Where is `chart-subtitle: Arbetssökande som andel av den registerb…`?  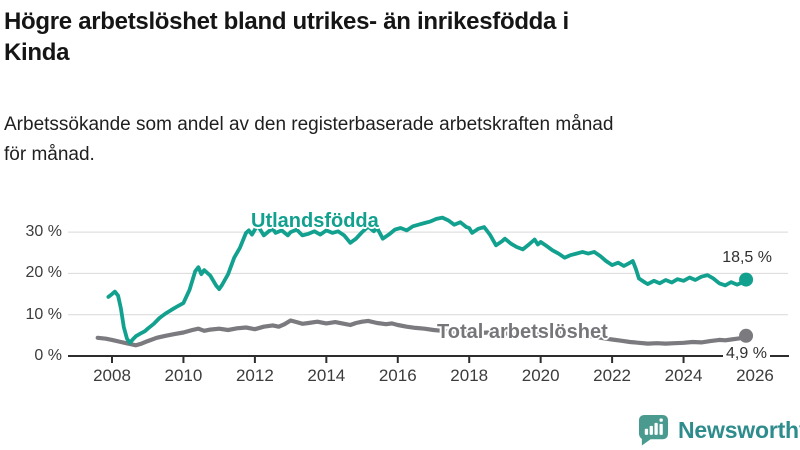
chart-subtitle: Arbetssökande som andel av den registerb… is located at coordinates (308, 140).